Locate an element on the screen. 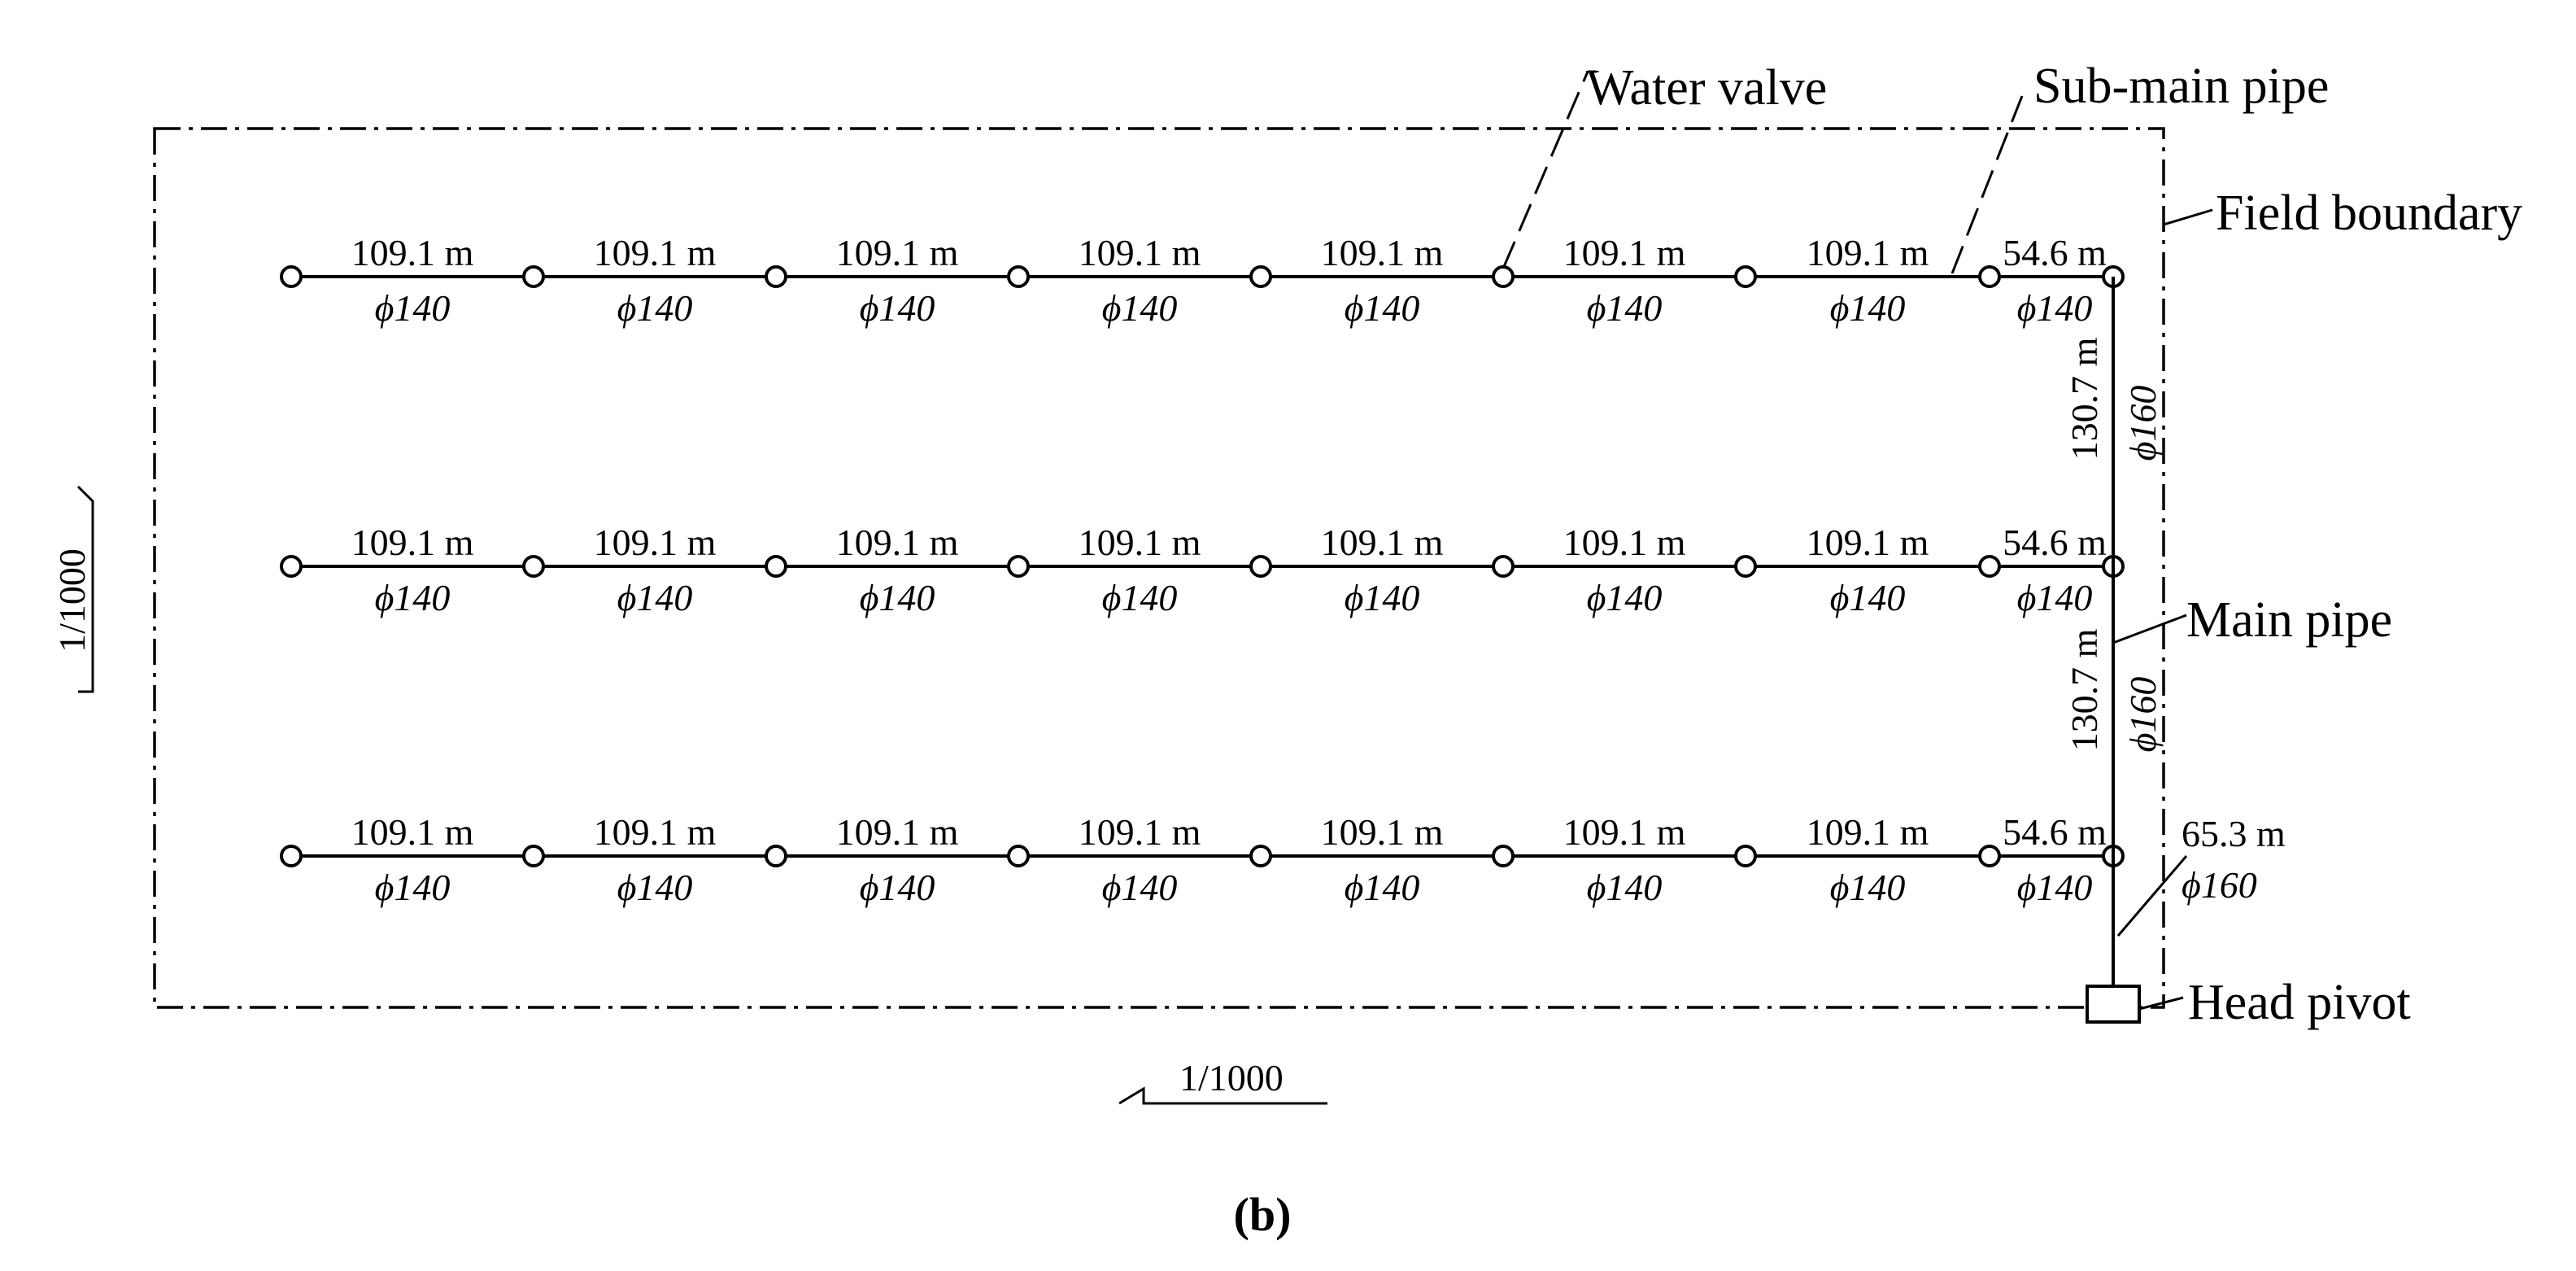 The height and width of the screenshot is (1271, 2576). horizontal-scale-label: 1/1000 is located at coordinates (1231, 1077).